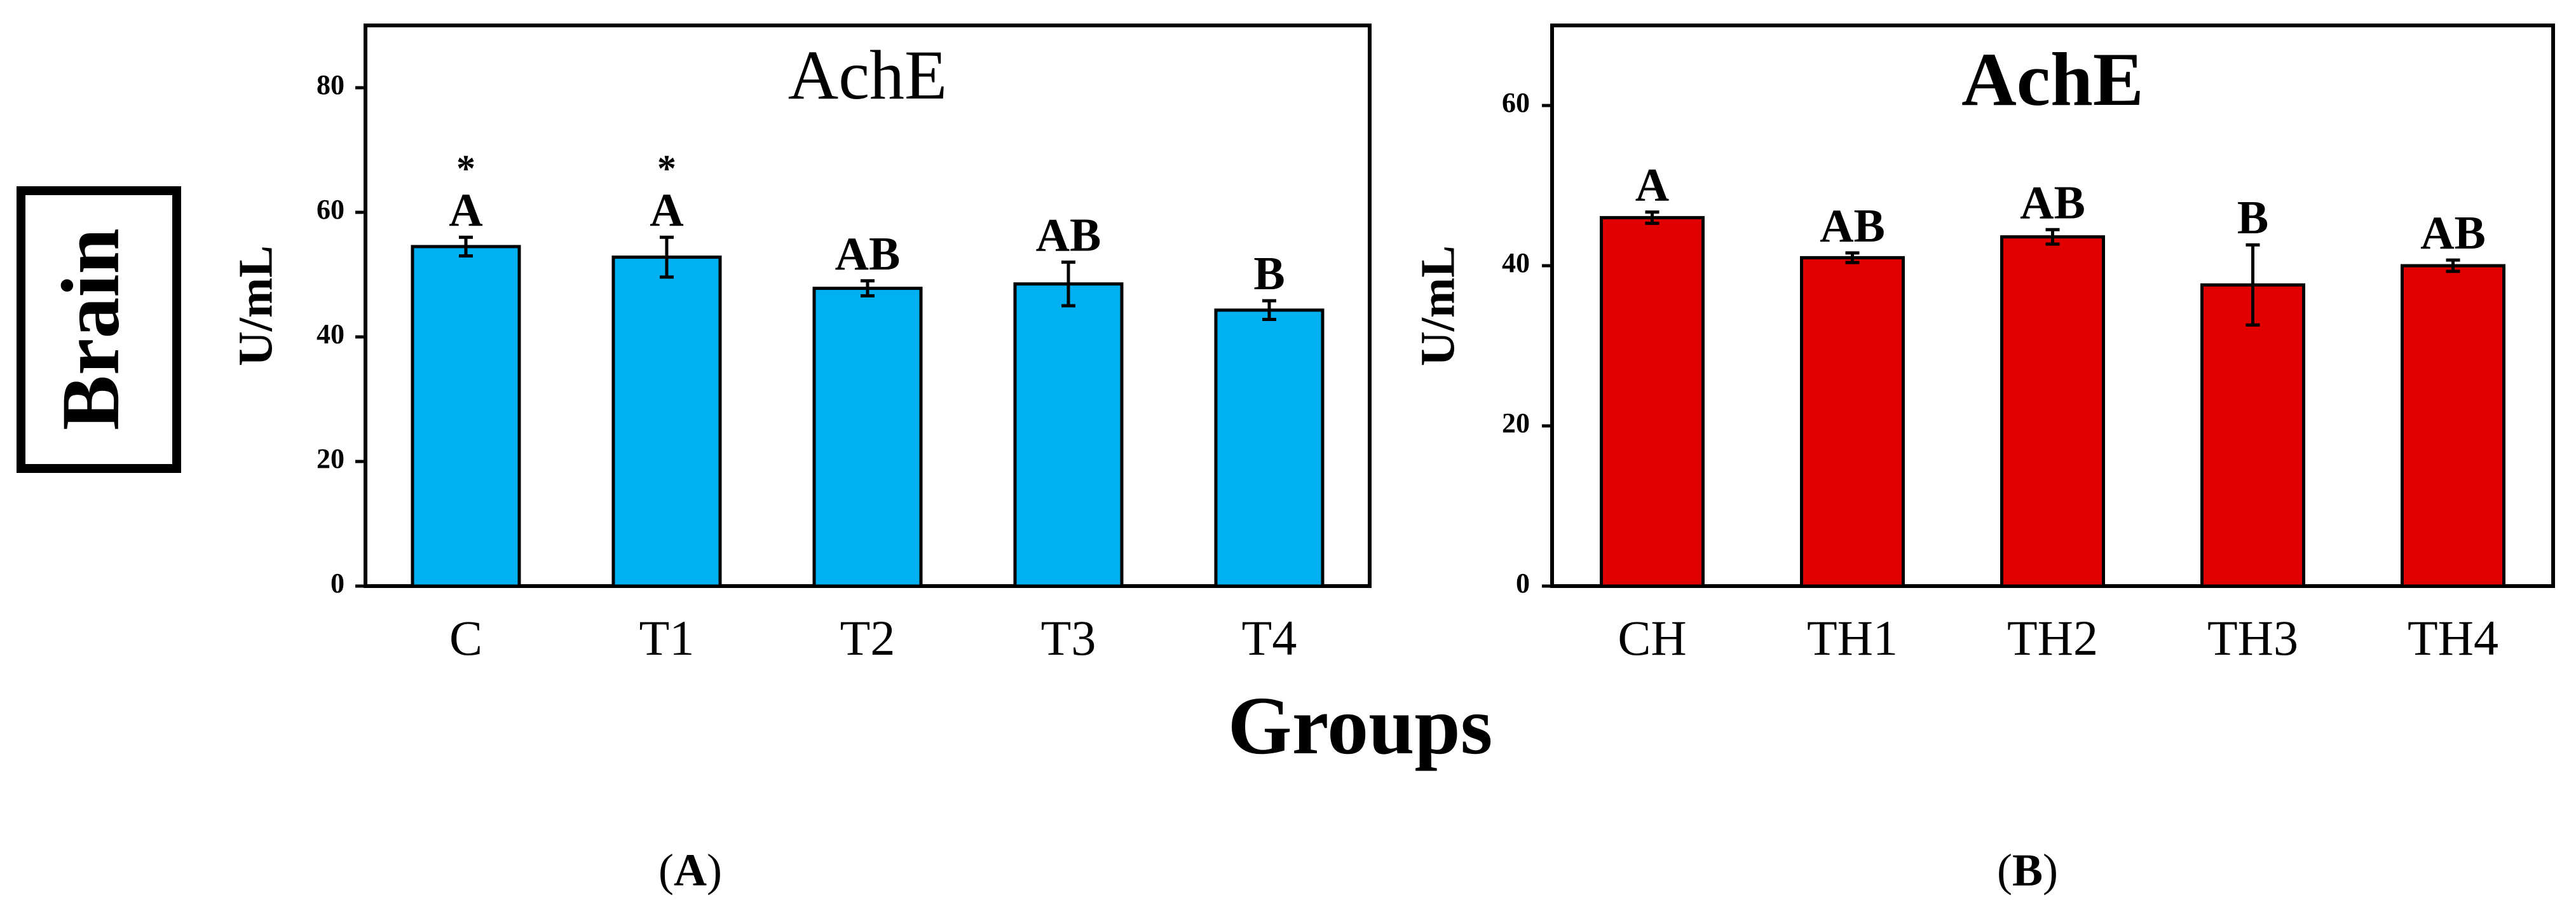 Image resolution: width=2576 pixels, height=909 pixels. What do you see at coordinates (2252, 638) in the screenshot?
I see `x-tick-label: TH3` at bounding box center [2252, 638].